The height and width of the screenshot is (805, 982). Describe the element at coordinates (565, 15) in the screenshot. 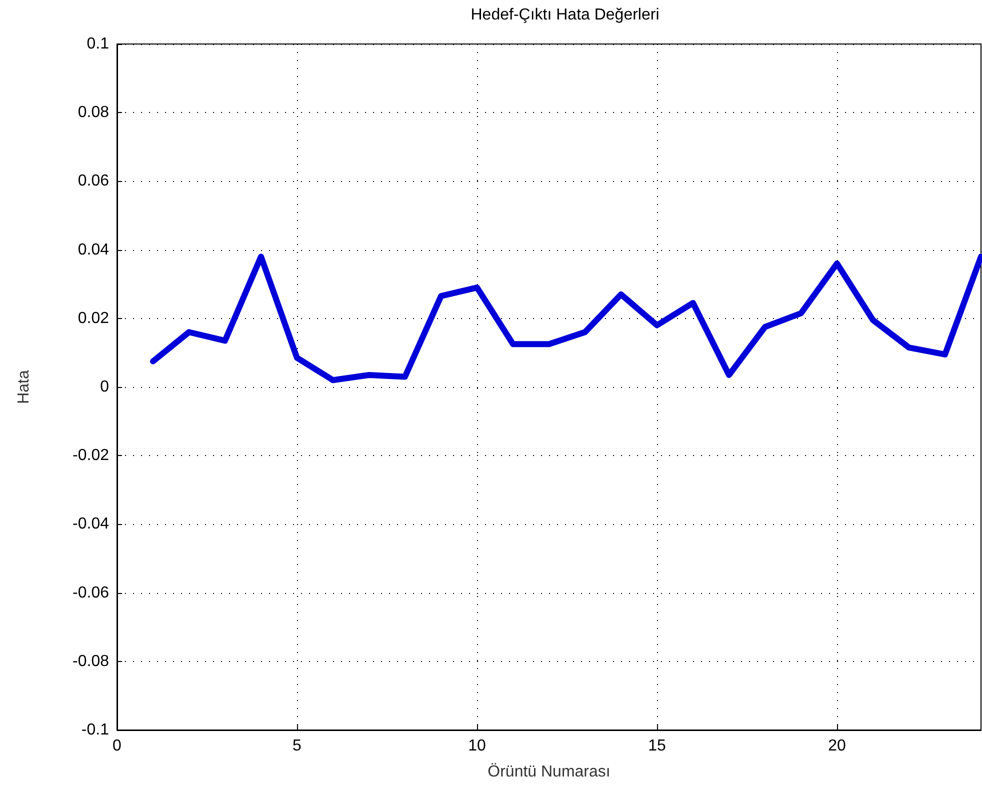

I see `chart-title: Hedef-Çıktı Hata Değerleri` at that location.